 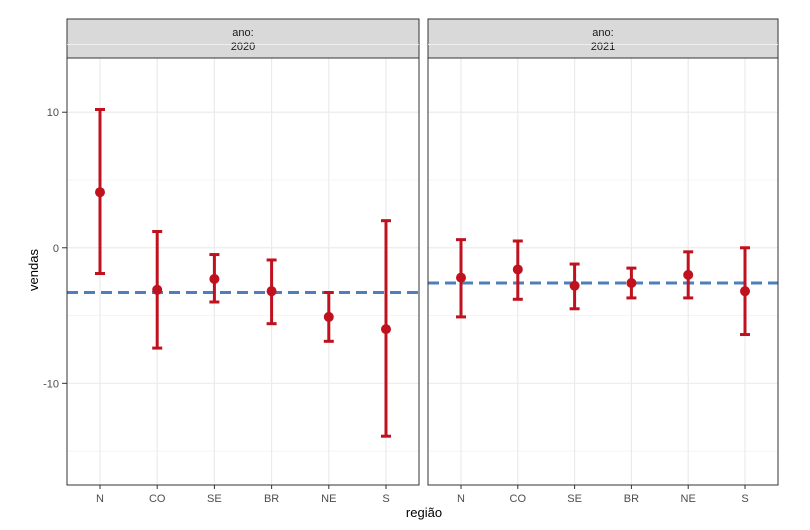 What do you see at coordinates (424, 512) in the screenshot?
I see `x-axis-title: região` at bounding box center [424, 512].